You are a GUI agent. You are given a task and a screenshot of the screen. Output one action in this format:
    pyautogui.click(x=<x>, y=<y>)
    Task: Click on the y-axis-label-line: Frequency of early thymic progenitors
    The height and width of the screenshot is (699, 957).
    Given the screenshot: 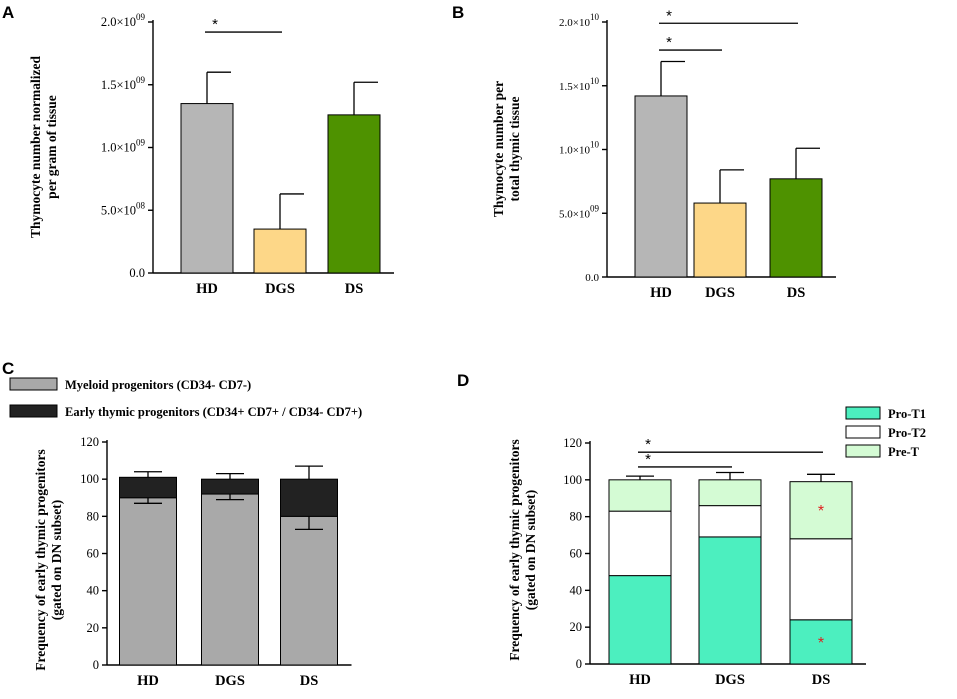 What is the action you would take?
    pyautogui.click(x=514, y=549)
    